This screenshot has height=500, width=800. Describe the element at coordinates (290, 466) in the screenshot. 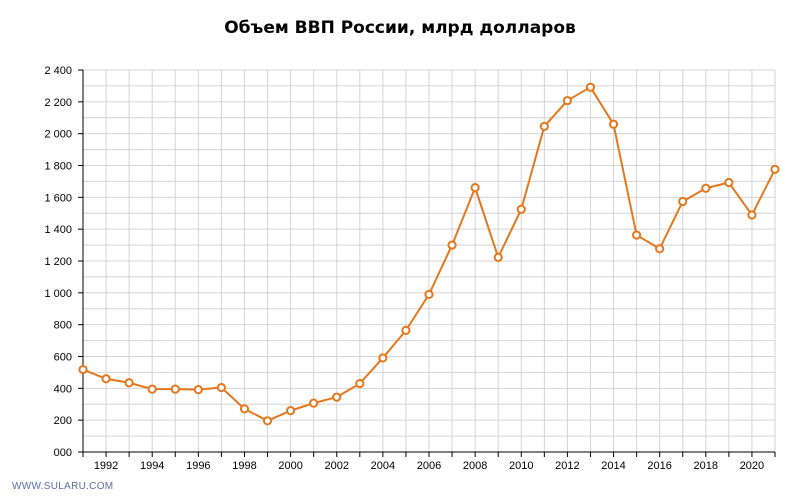

I see `x-tick-label: 2000` at that location.